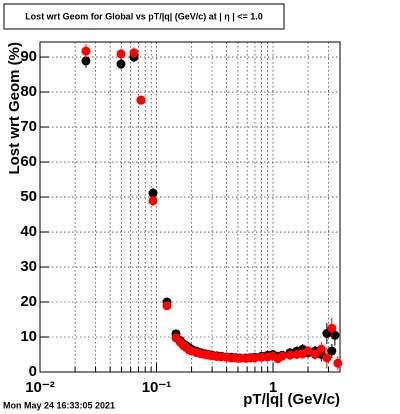 The width and height of the screenshot is (400, 414). What do you see at coordinates (59, 405) in the screenshot?
I see `footer-date: Mon May 24 16:33:05 2021` at bounding box center [59, 405].